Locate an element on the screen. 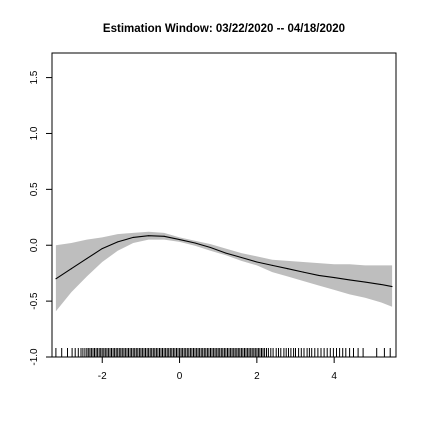 This screenshot has height=423, width=423. x-tick-label: -2 is located at coordinates (102, 376).